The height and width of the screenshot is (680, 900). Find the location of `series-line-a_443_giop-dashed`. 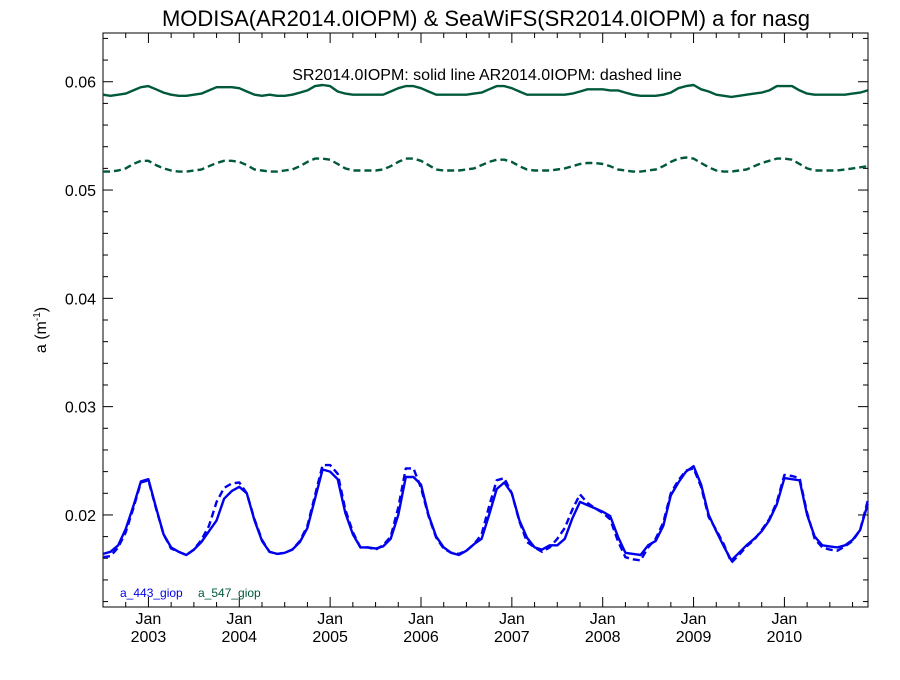

series-line-a_443_giop-dashed is located at coordinates (485, 513).